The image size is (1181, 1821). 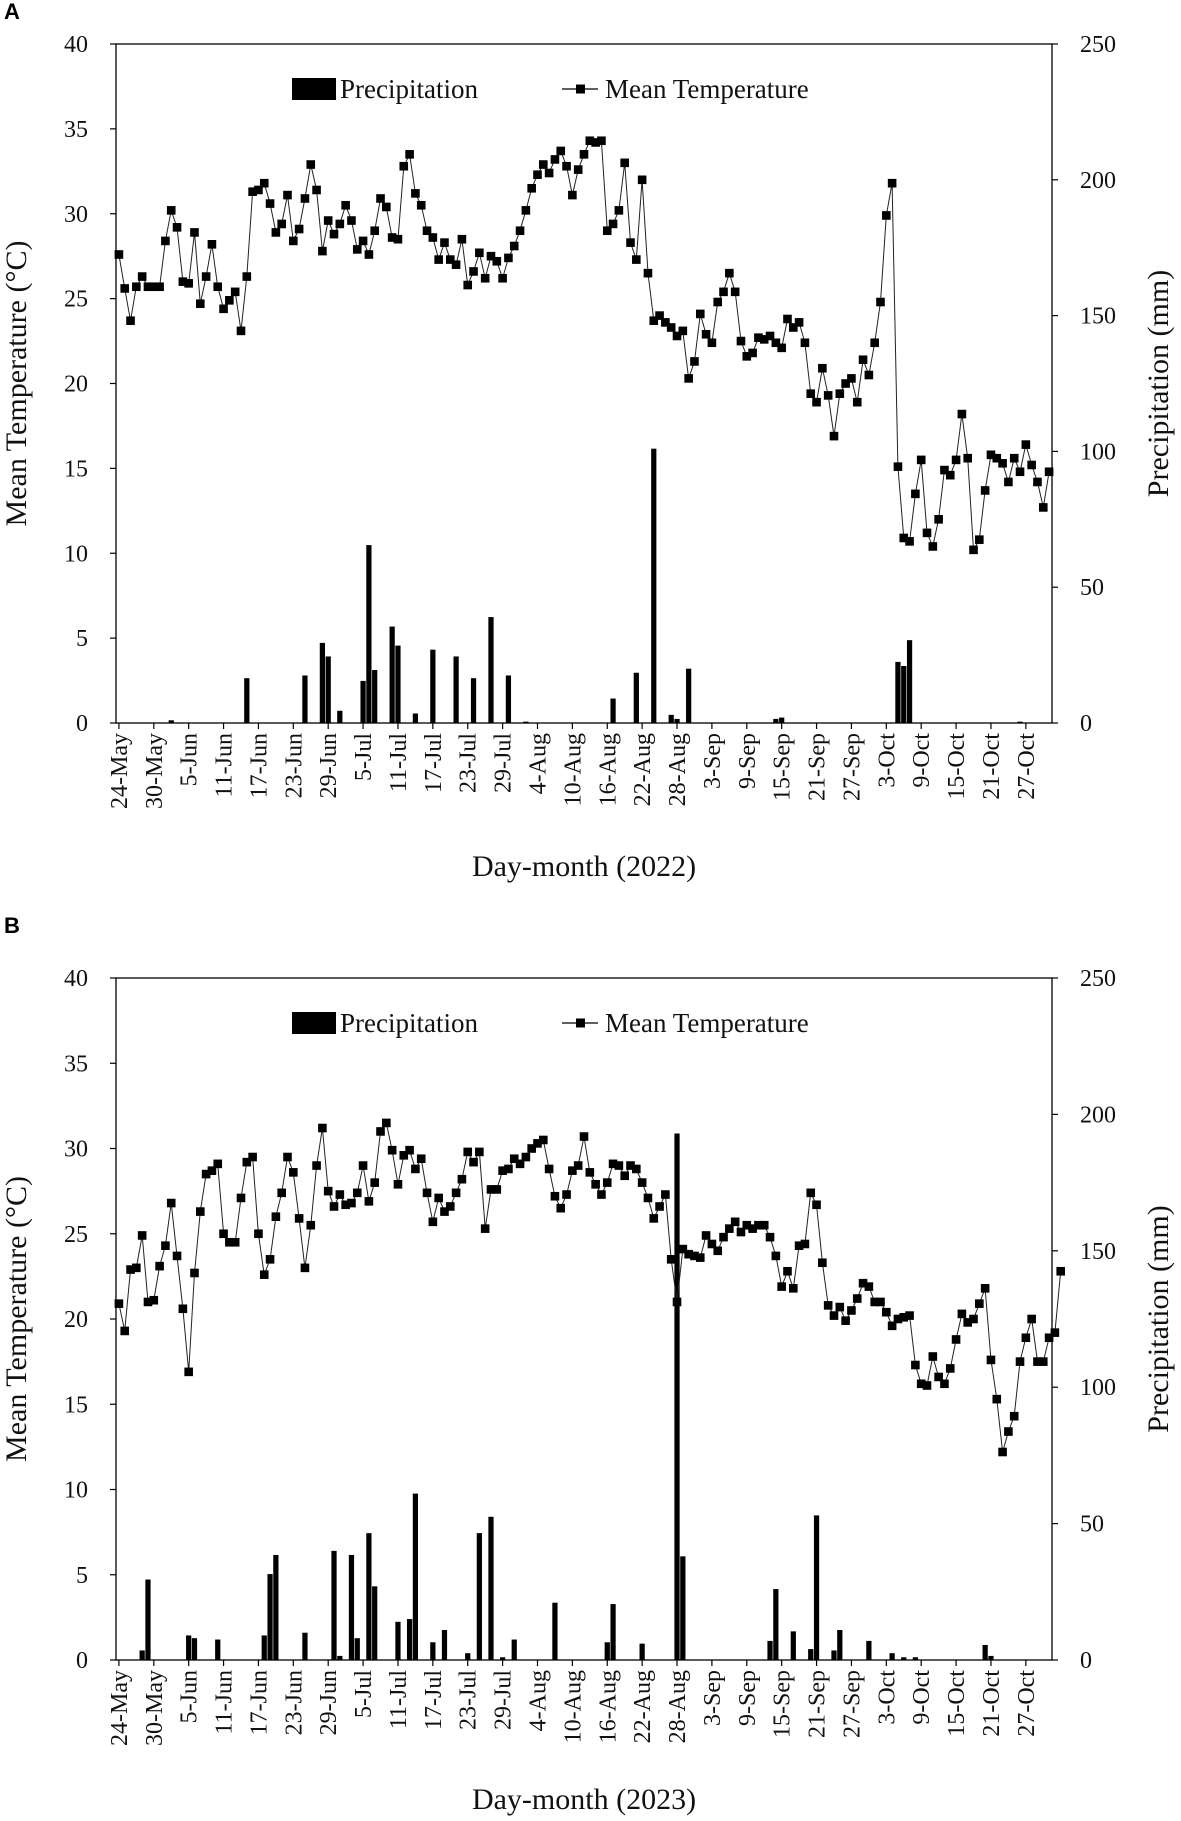 I want to click on x-tick-label: 5-Jul, so click(x=364, y=1694).